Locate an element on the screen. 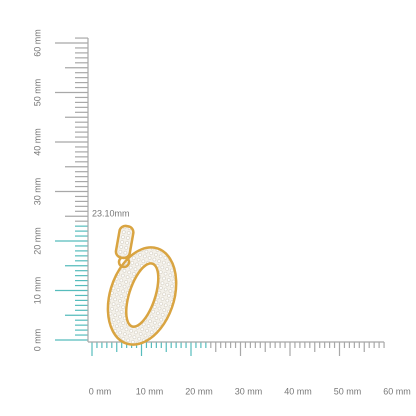  dimension-label: 23.10mm is located at coordinates (111, 213).